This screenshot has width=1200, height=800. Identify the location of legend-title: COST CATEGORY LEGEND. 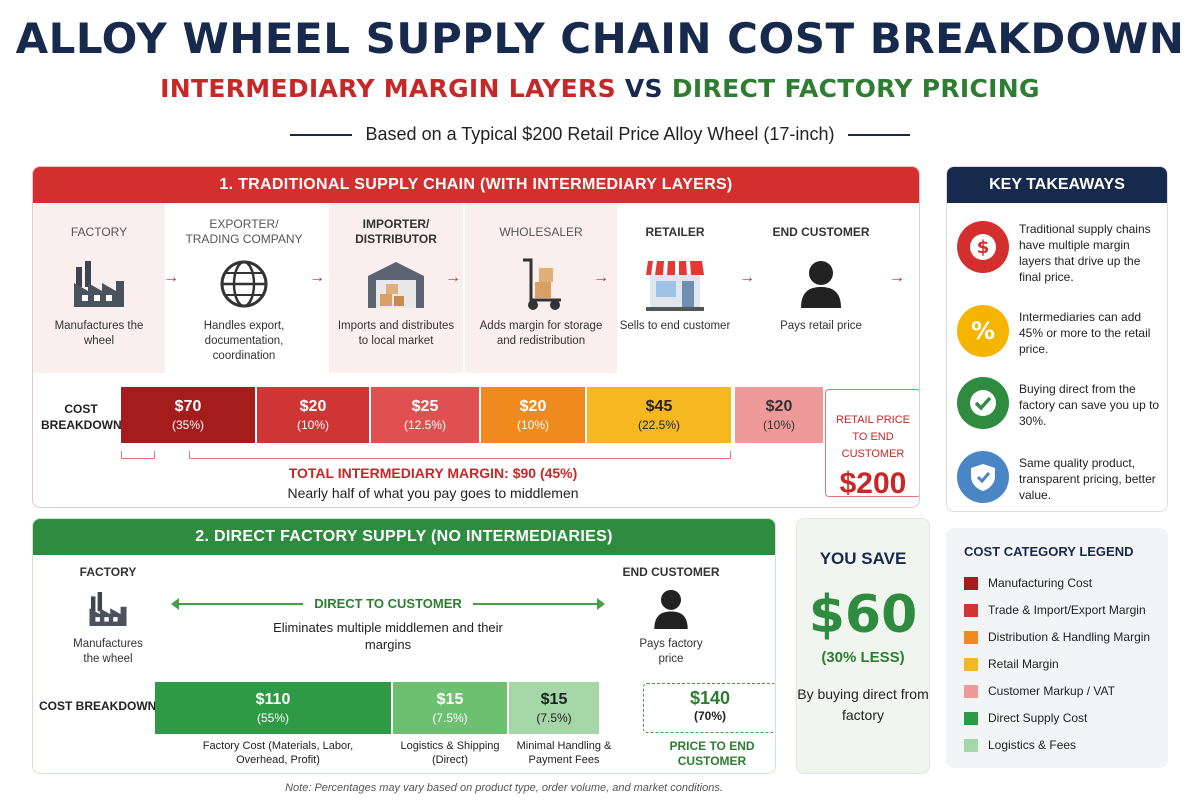
(1049, 551).